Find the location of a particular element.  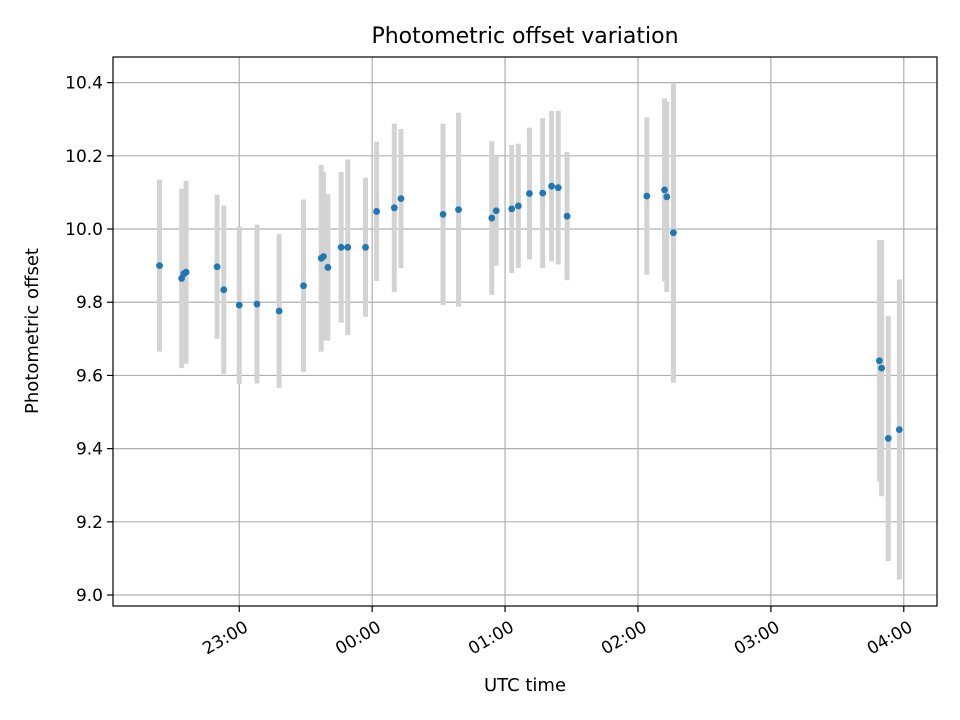

y-axis-ticks: 9.0 9.2 9.4 9.6 9.8 10.0 10.2 10.4 is located at coordinates (89, 340).